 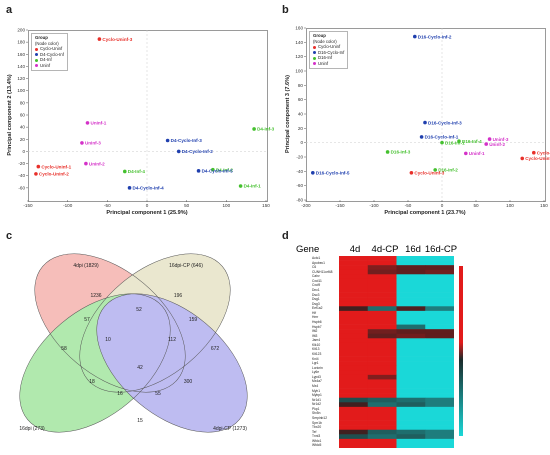 What do you see at coordinates (299, 28) in the screenshot?
I see `y-tick-label: 160` at bounding box center [299, 28].